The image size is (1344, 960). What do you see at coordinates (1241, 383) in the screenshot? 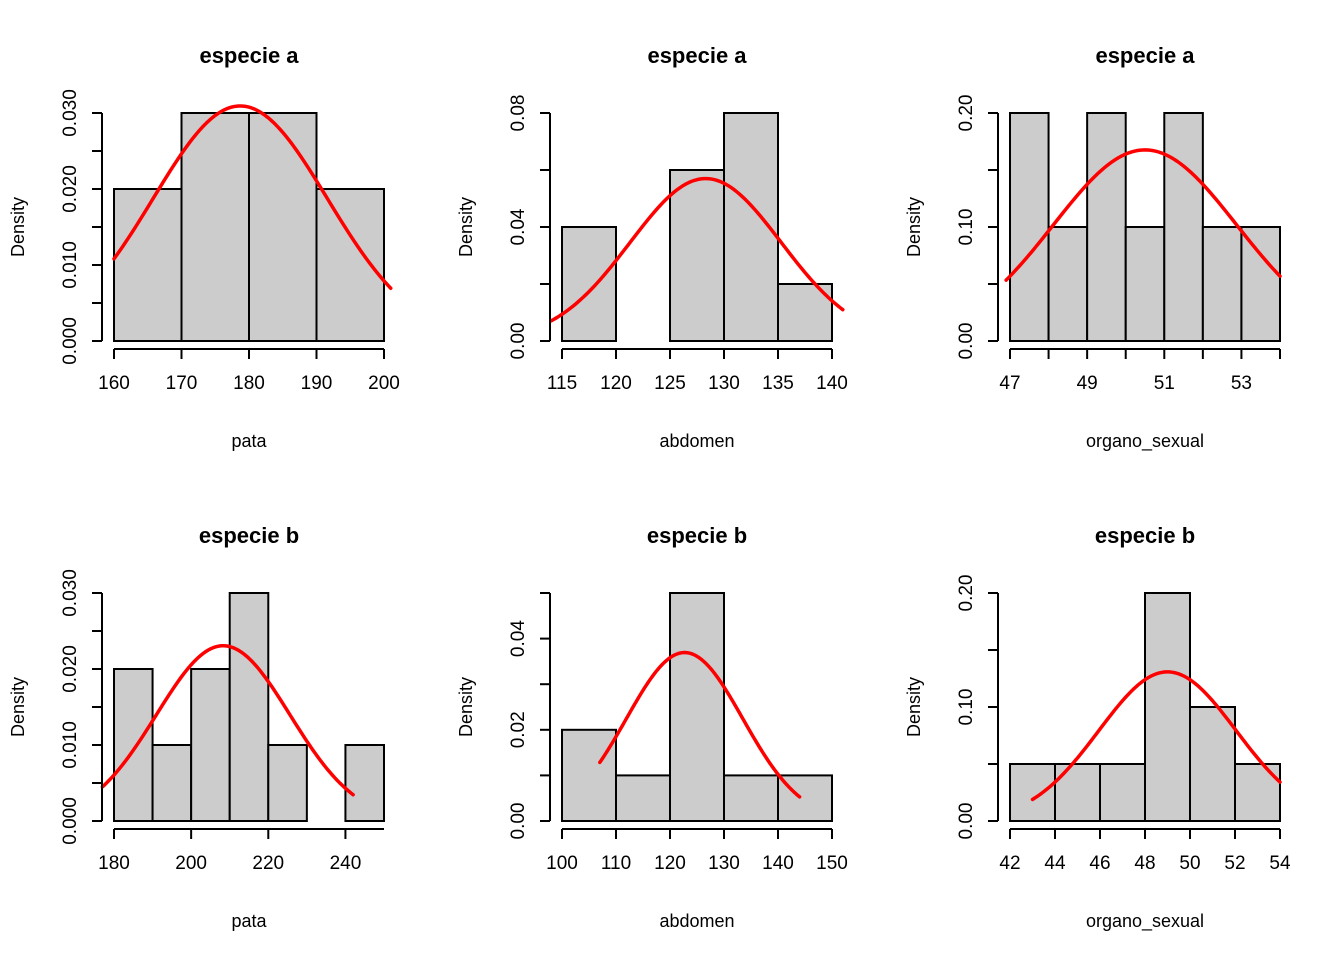
I see `x-tick-label: 53` at bounding box center [1241, 383].